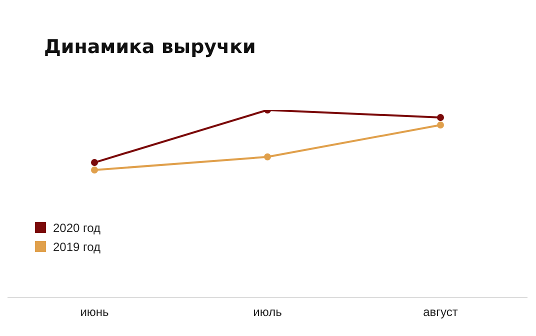 This screenshot has height=336, width=536. Describe the element at coordinates (267, 312) in the screenshot. I see `x-tick-label: июль` at that location.